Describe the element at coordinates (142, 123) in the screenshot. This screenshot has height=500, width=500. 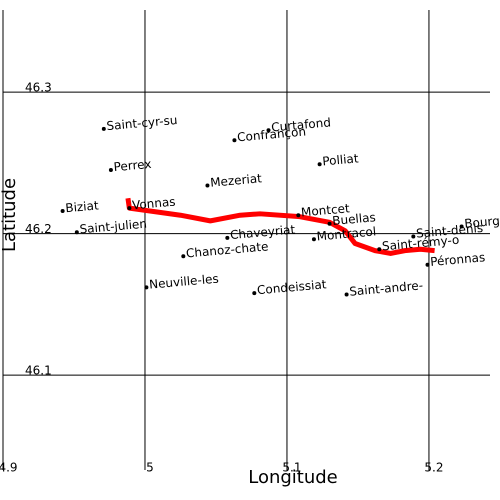
I see `place-label: Saint-cyr-su` at that location.